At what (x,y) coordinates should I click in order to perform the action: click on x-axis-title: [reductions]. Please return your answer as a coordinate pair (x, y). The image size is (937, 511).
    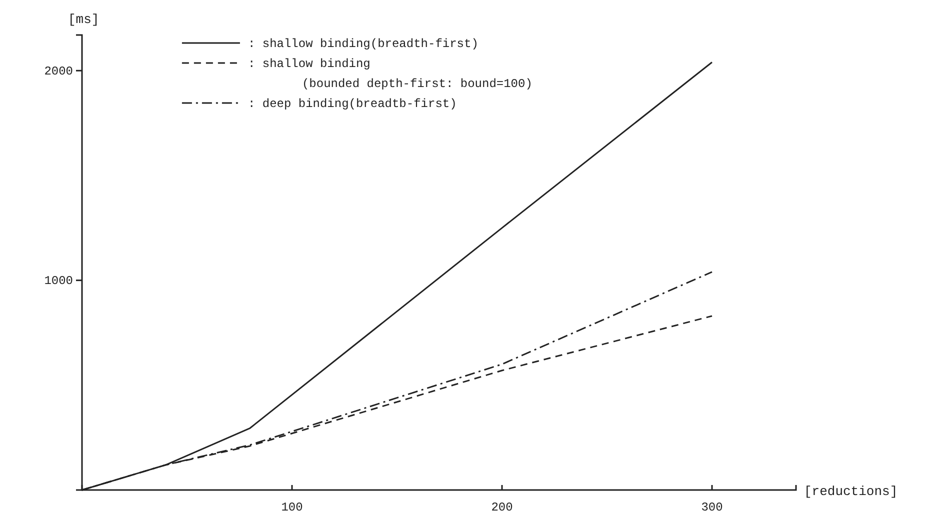
    Looking at the image, I should click on (851, 491).